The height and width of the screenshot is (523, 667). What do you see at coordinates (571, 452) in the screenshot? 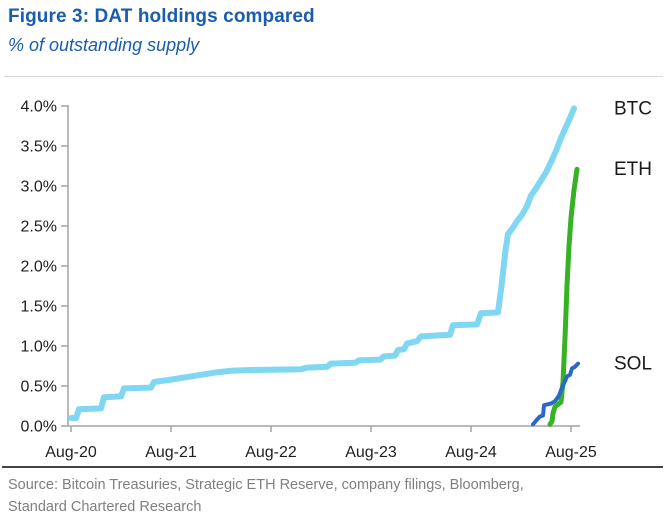
I see `x-tick-label: Aug-25` at bounding box center [571, 452].